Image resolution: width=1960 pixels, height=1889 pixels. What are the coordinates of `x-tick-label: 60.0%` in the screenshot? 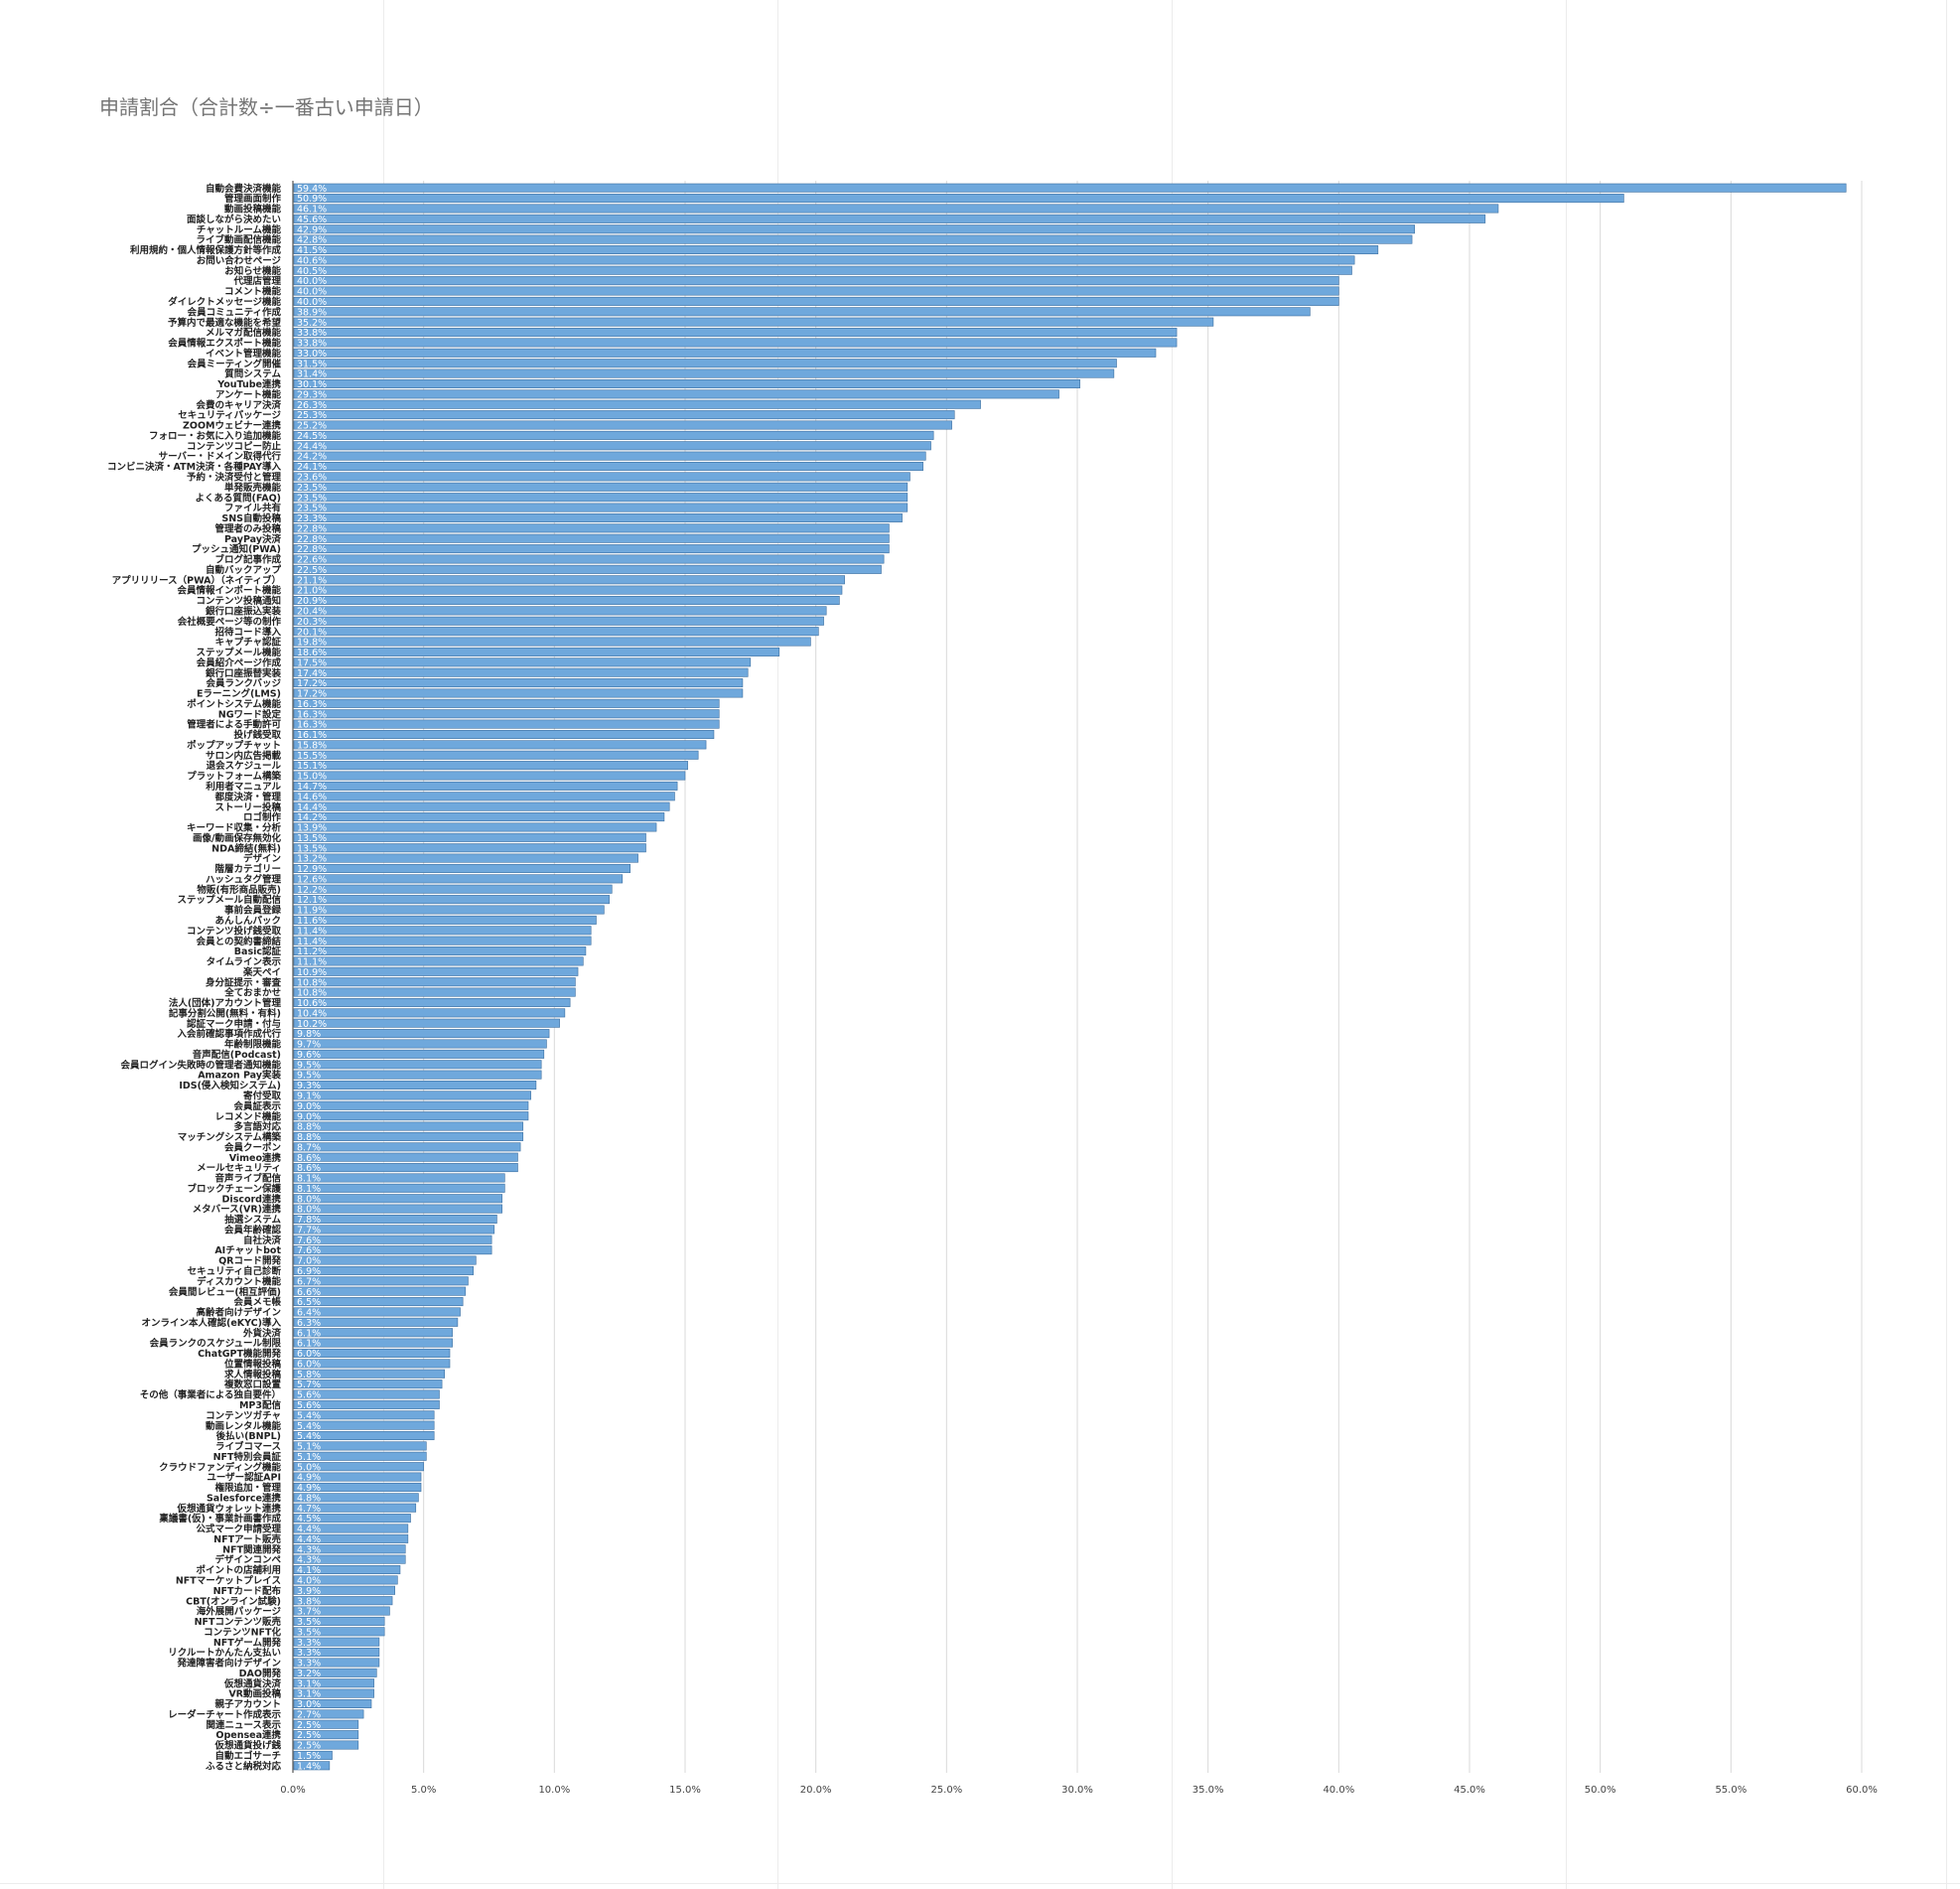 It's located at (1862, 1790).